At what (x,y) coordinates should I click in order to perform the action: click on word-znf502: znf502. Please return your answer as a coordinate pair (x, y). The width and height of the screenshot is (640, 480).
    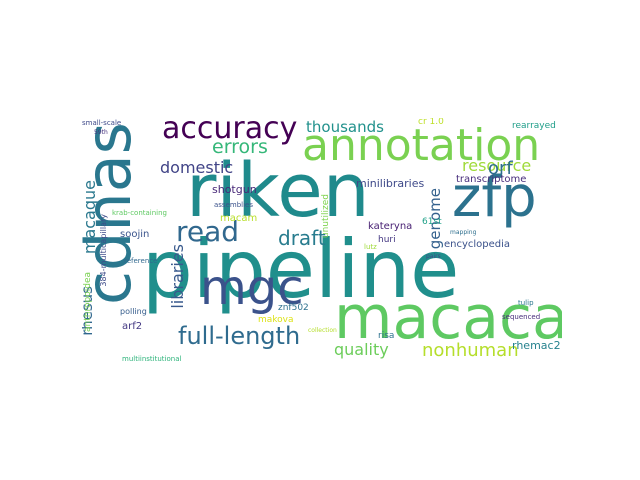
    Looking at the image, I should click on (293, 308).